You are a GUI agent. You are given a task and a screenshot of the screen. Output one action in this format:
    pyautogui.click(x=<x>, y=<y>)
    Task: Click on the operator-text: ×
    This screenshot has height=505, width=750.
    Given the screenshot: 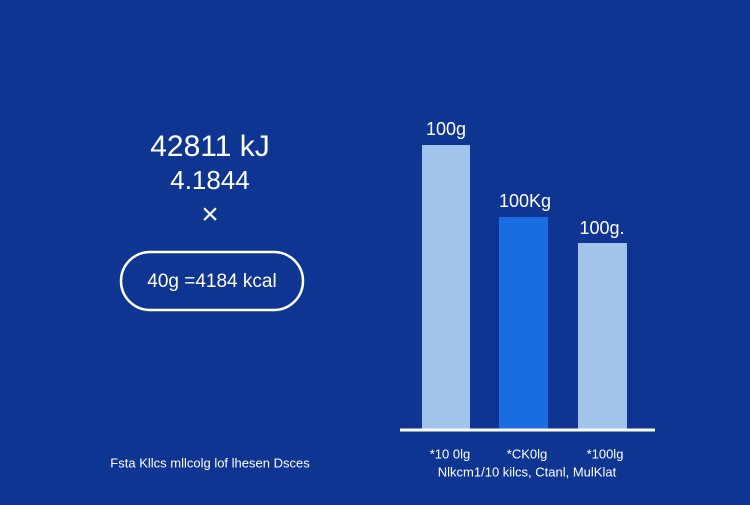 What is the action you would take?
    pyautogui.click(x=210, y=214)
    